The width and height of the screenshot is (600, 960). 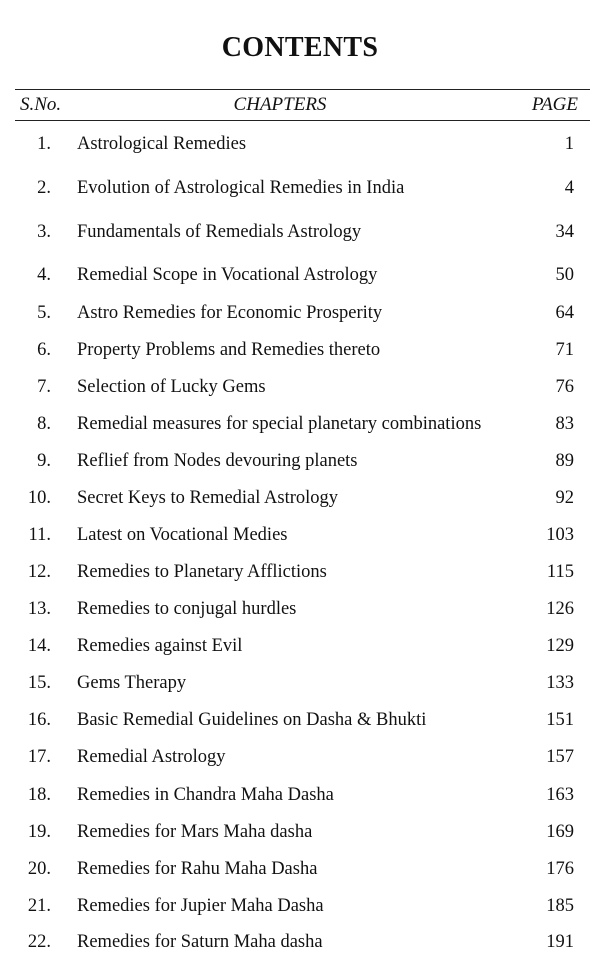 What do you see at coordinates (200, 906) in the screenshot?
I see `chapter-title: Remedies for Jupier Maha Dasha` at bounding box center [200, 906].